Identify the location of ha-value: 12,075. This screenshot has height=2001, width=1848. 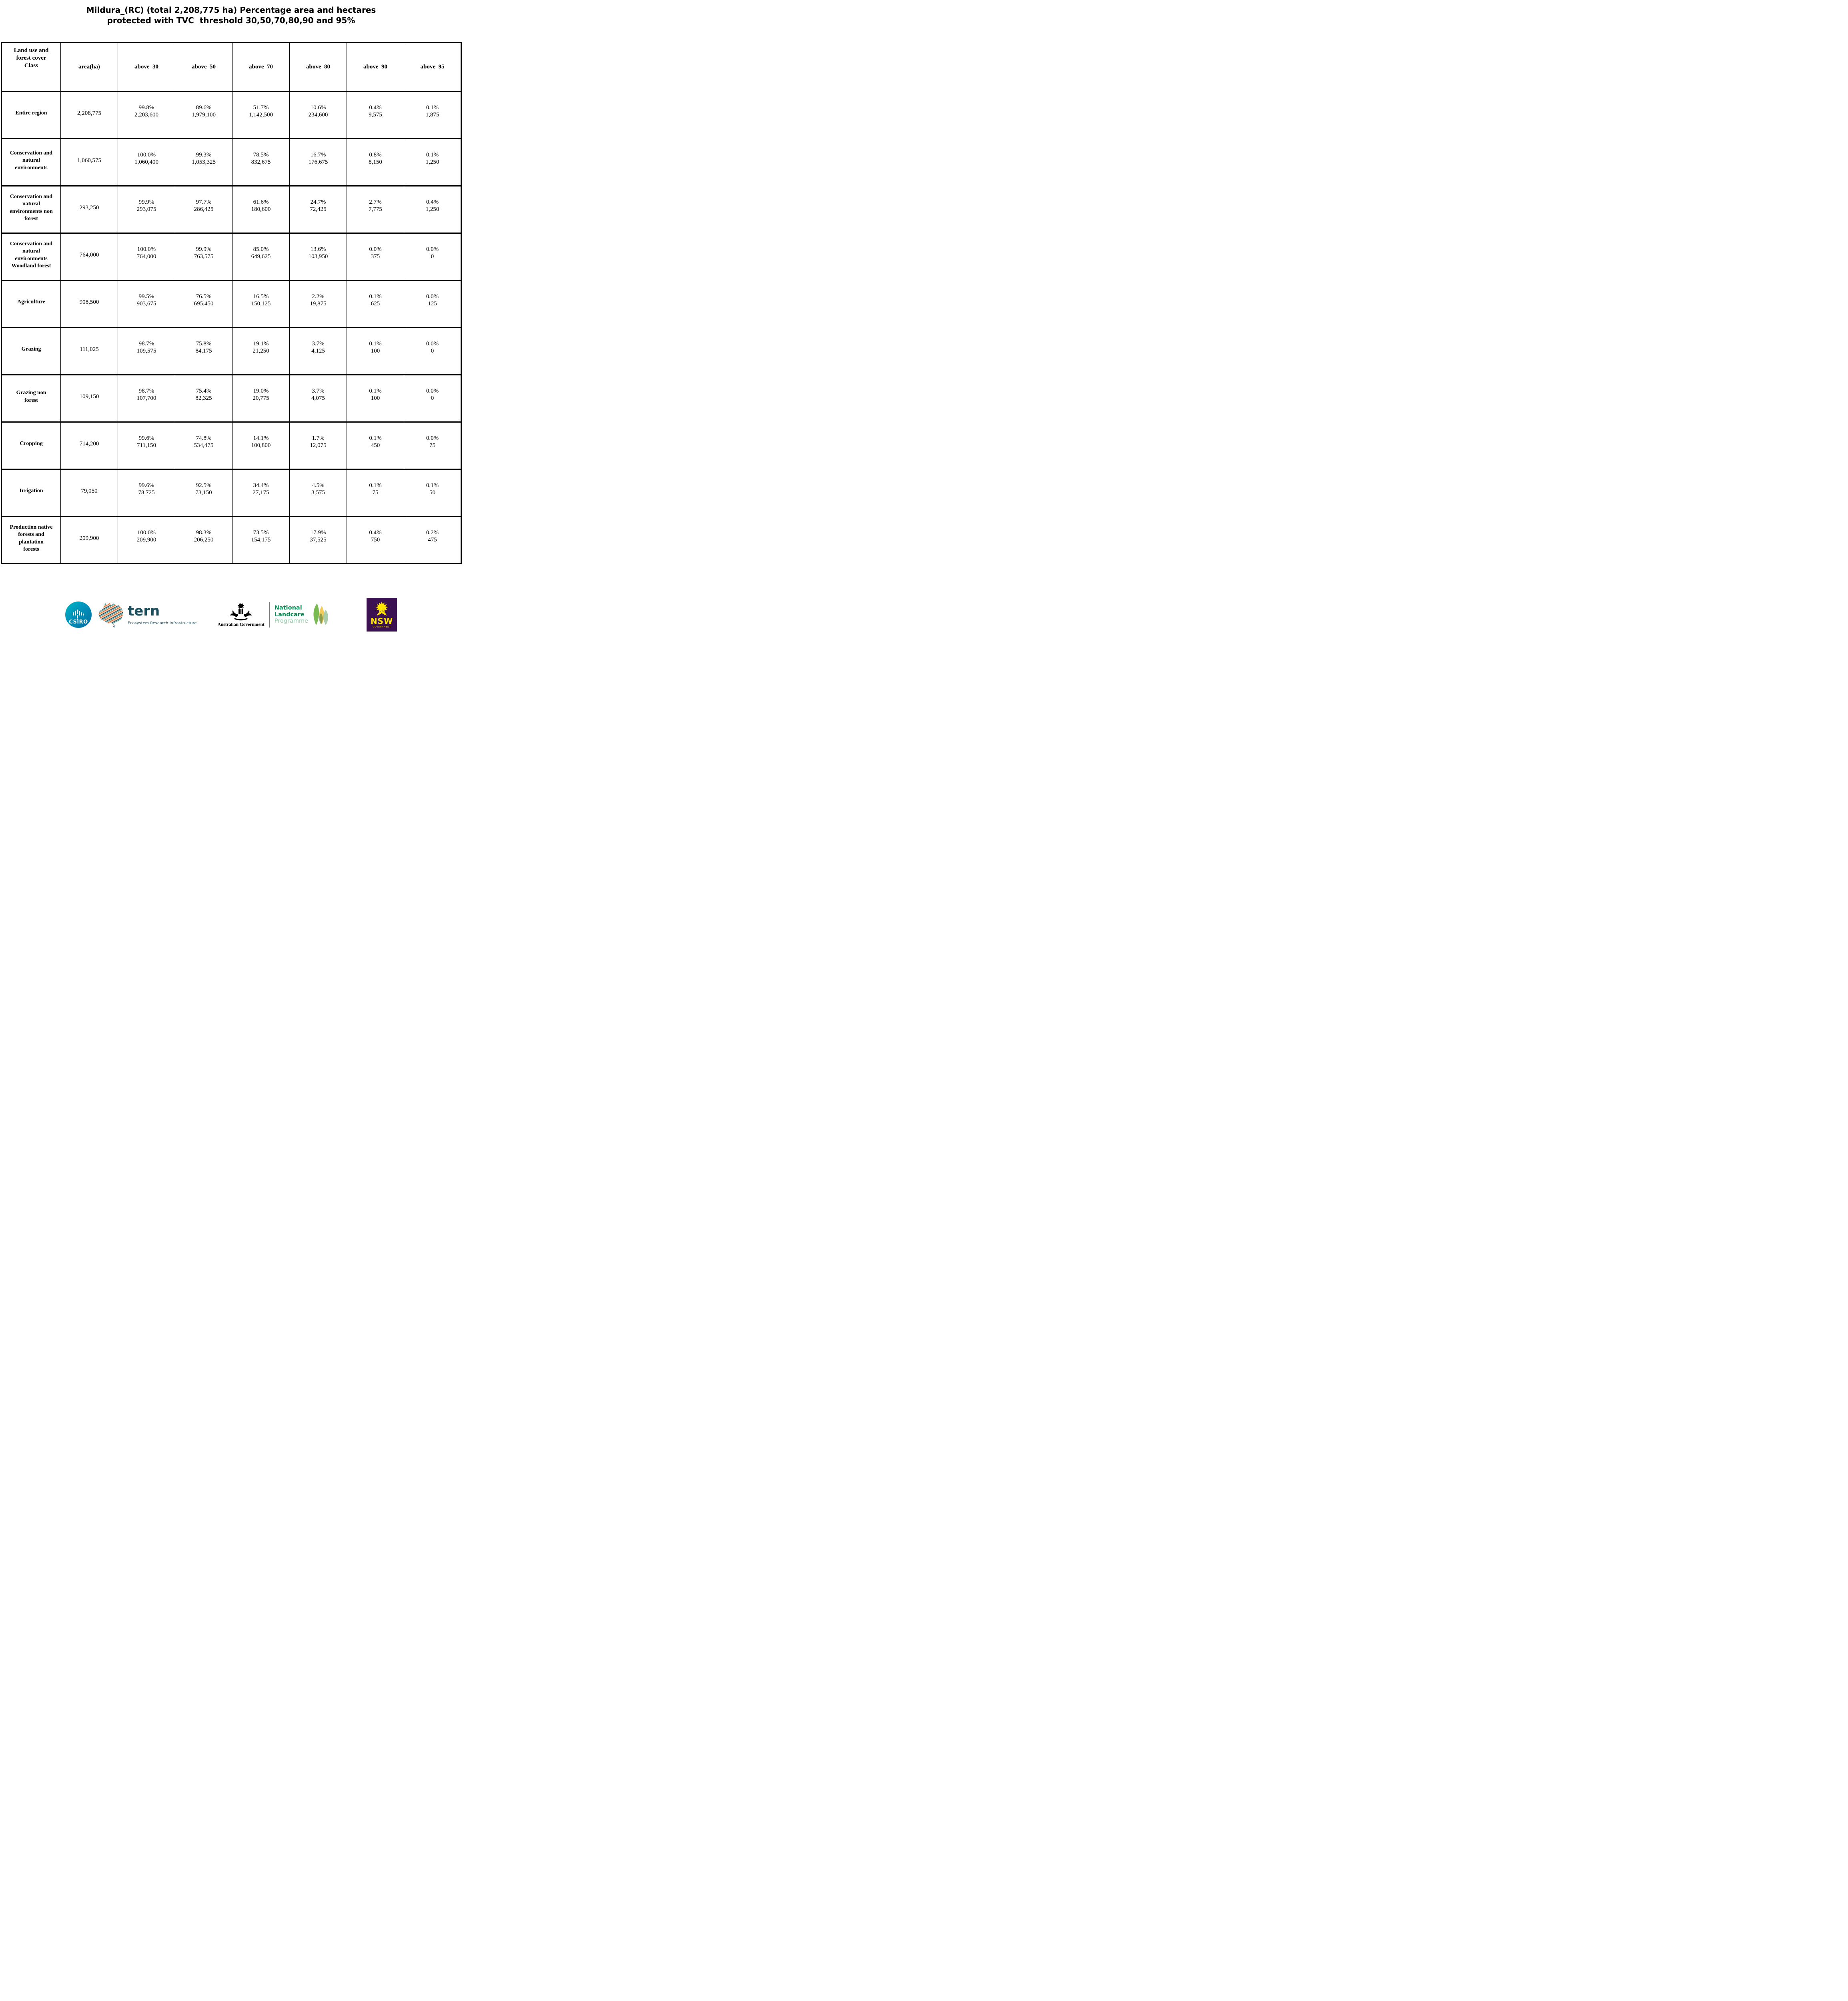
(318, 445).